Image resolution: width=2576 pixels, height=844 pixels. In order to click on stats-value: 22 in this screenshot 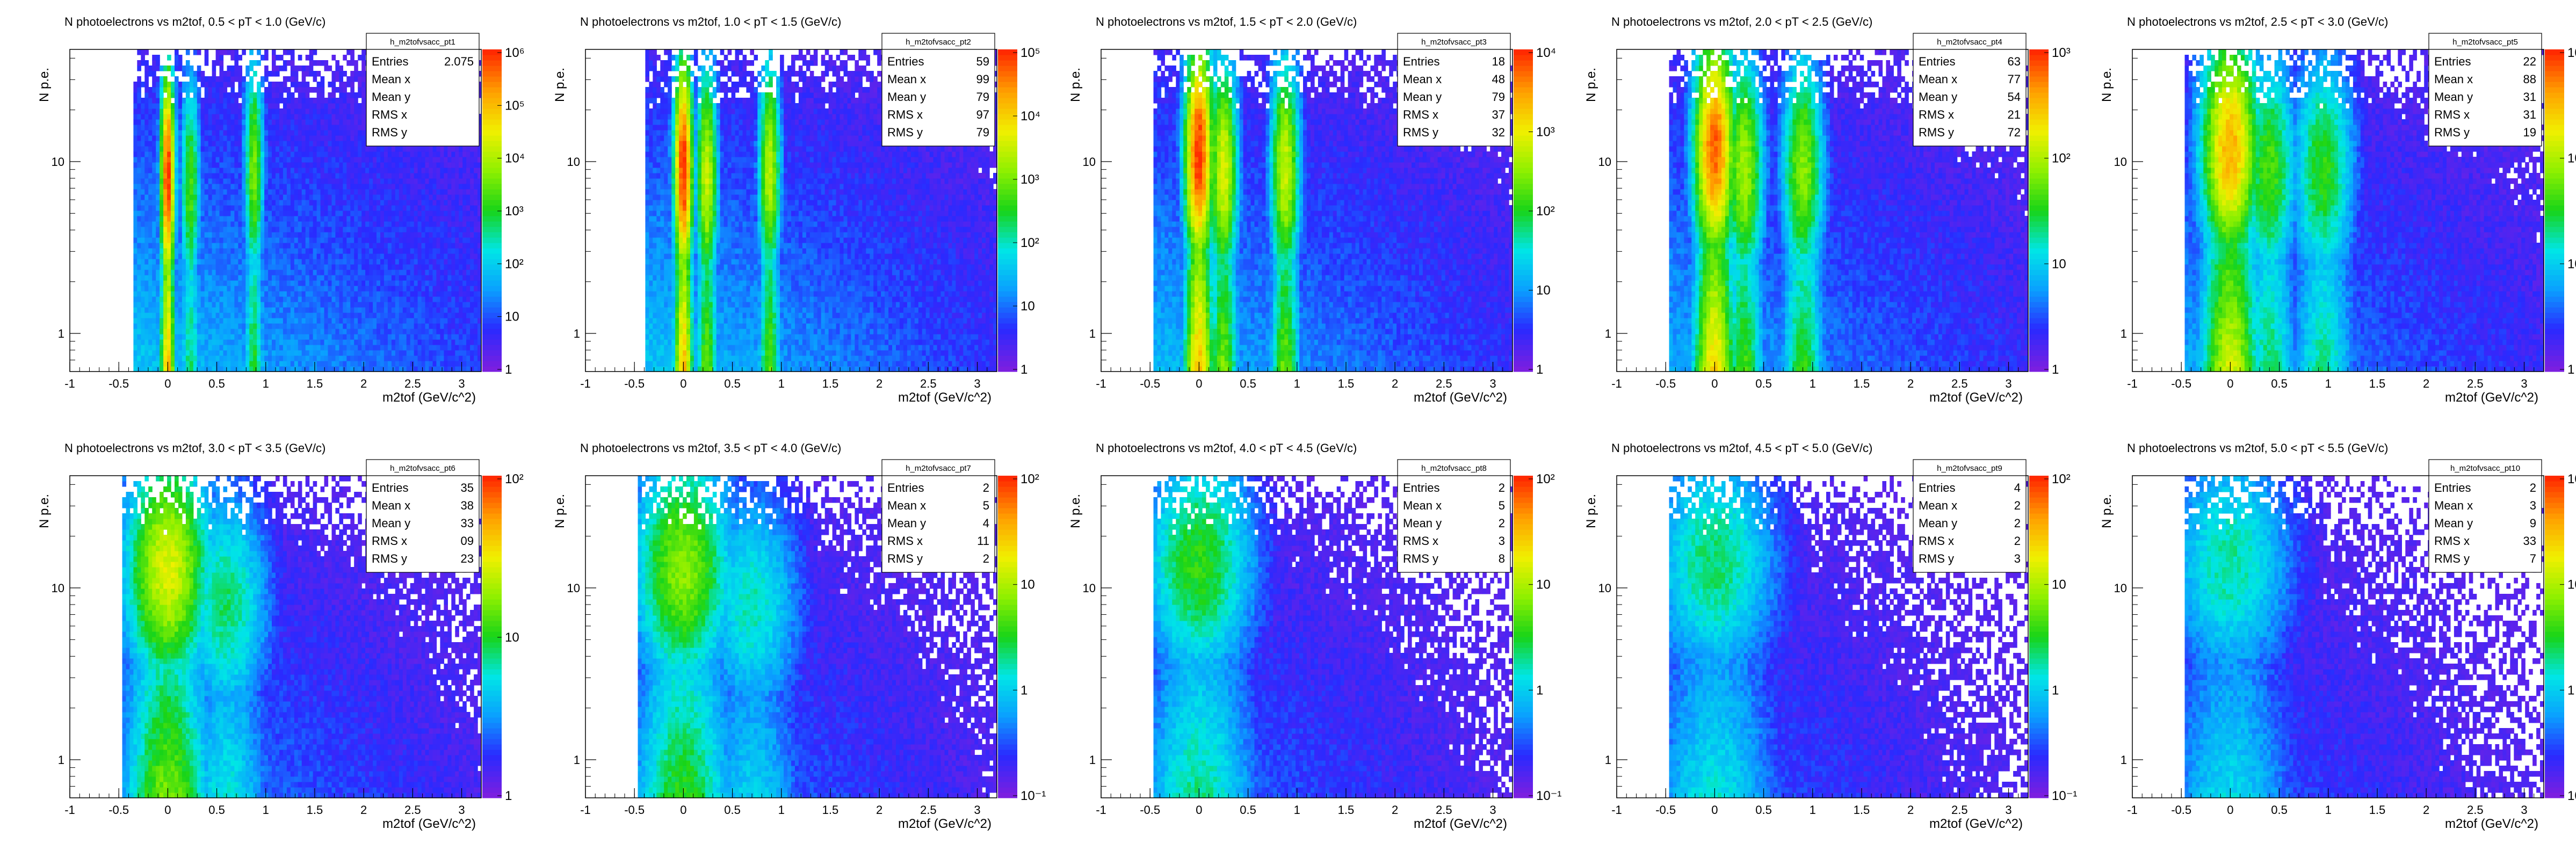, I will do `click(2529, 61)`.